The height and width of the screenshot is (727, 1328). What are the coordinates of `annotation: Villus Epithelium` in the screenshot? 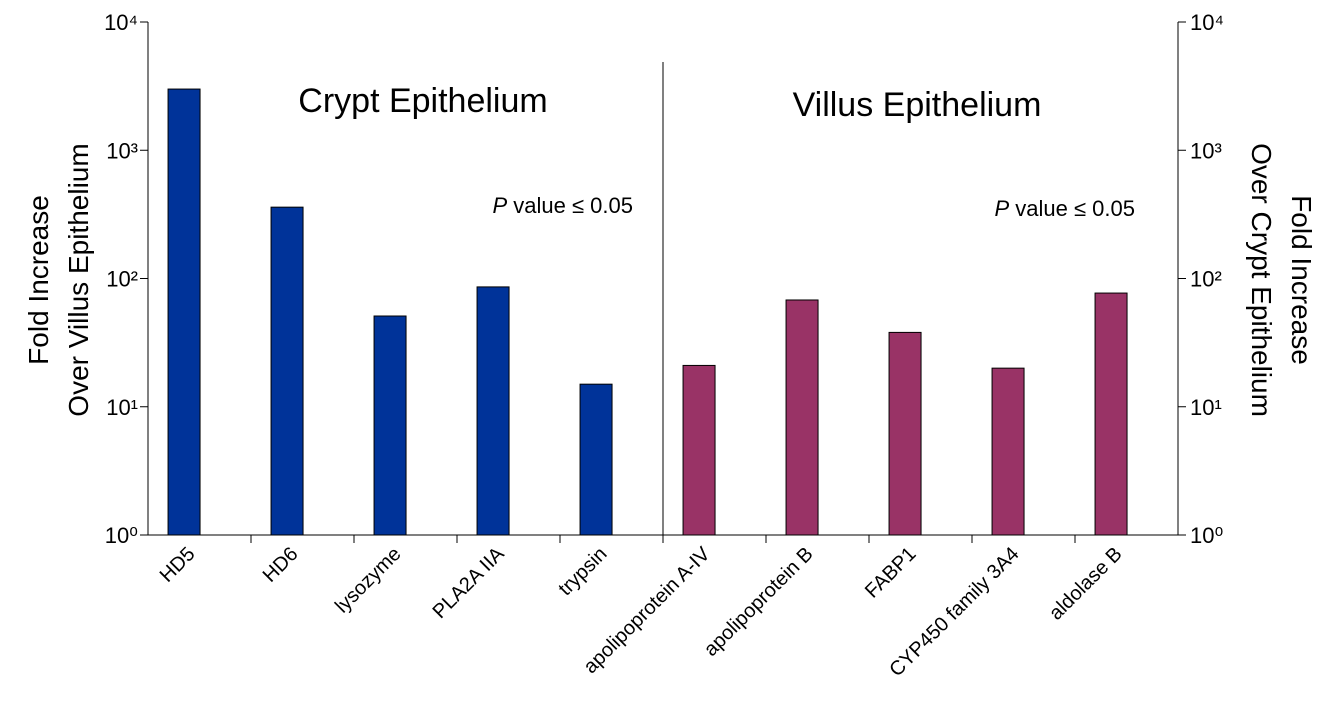 It's located at (917, 105).